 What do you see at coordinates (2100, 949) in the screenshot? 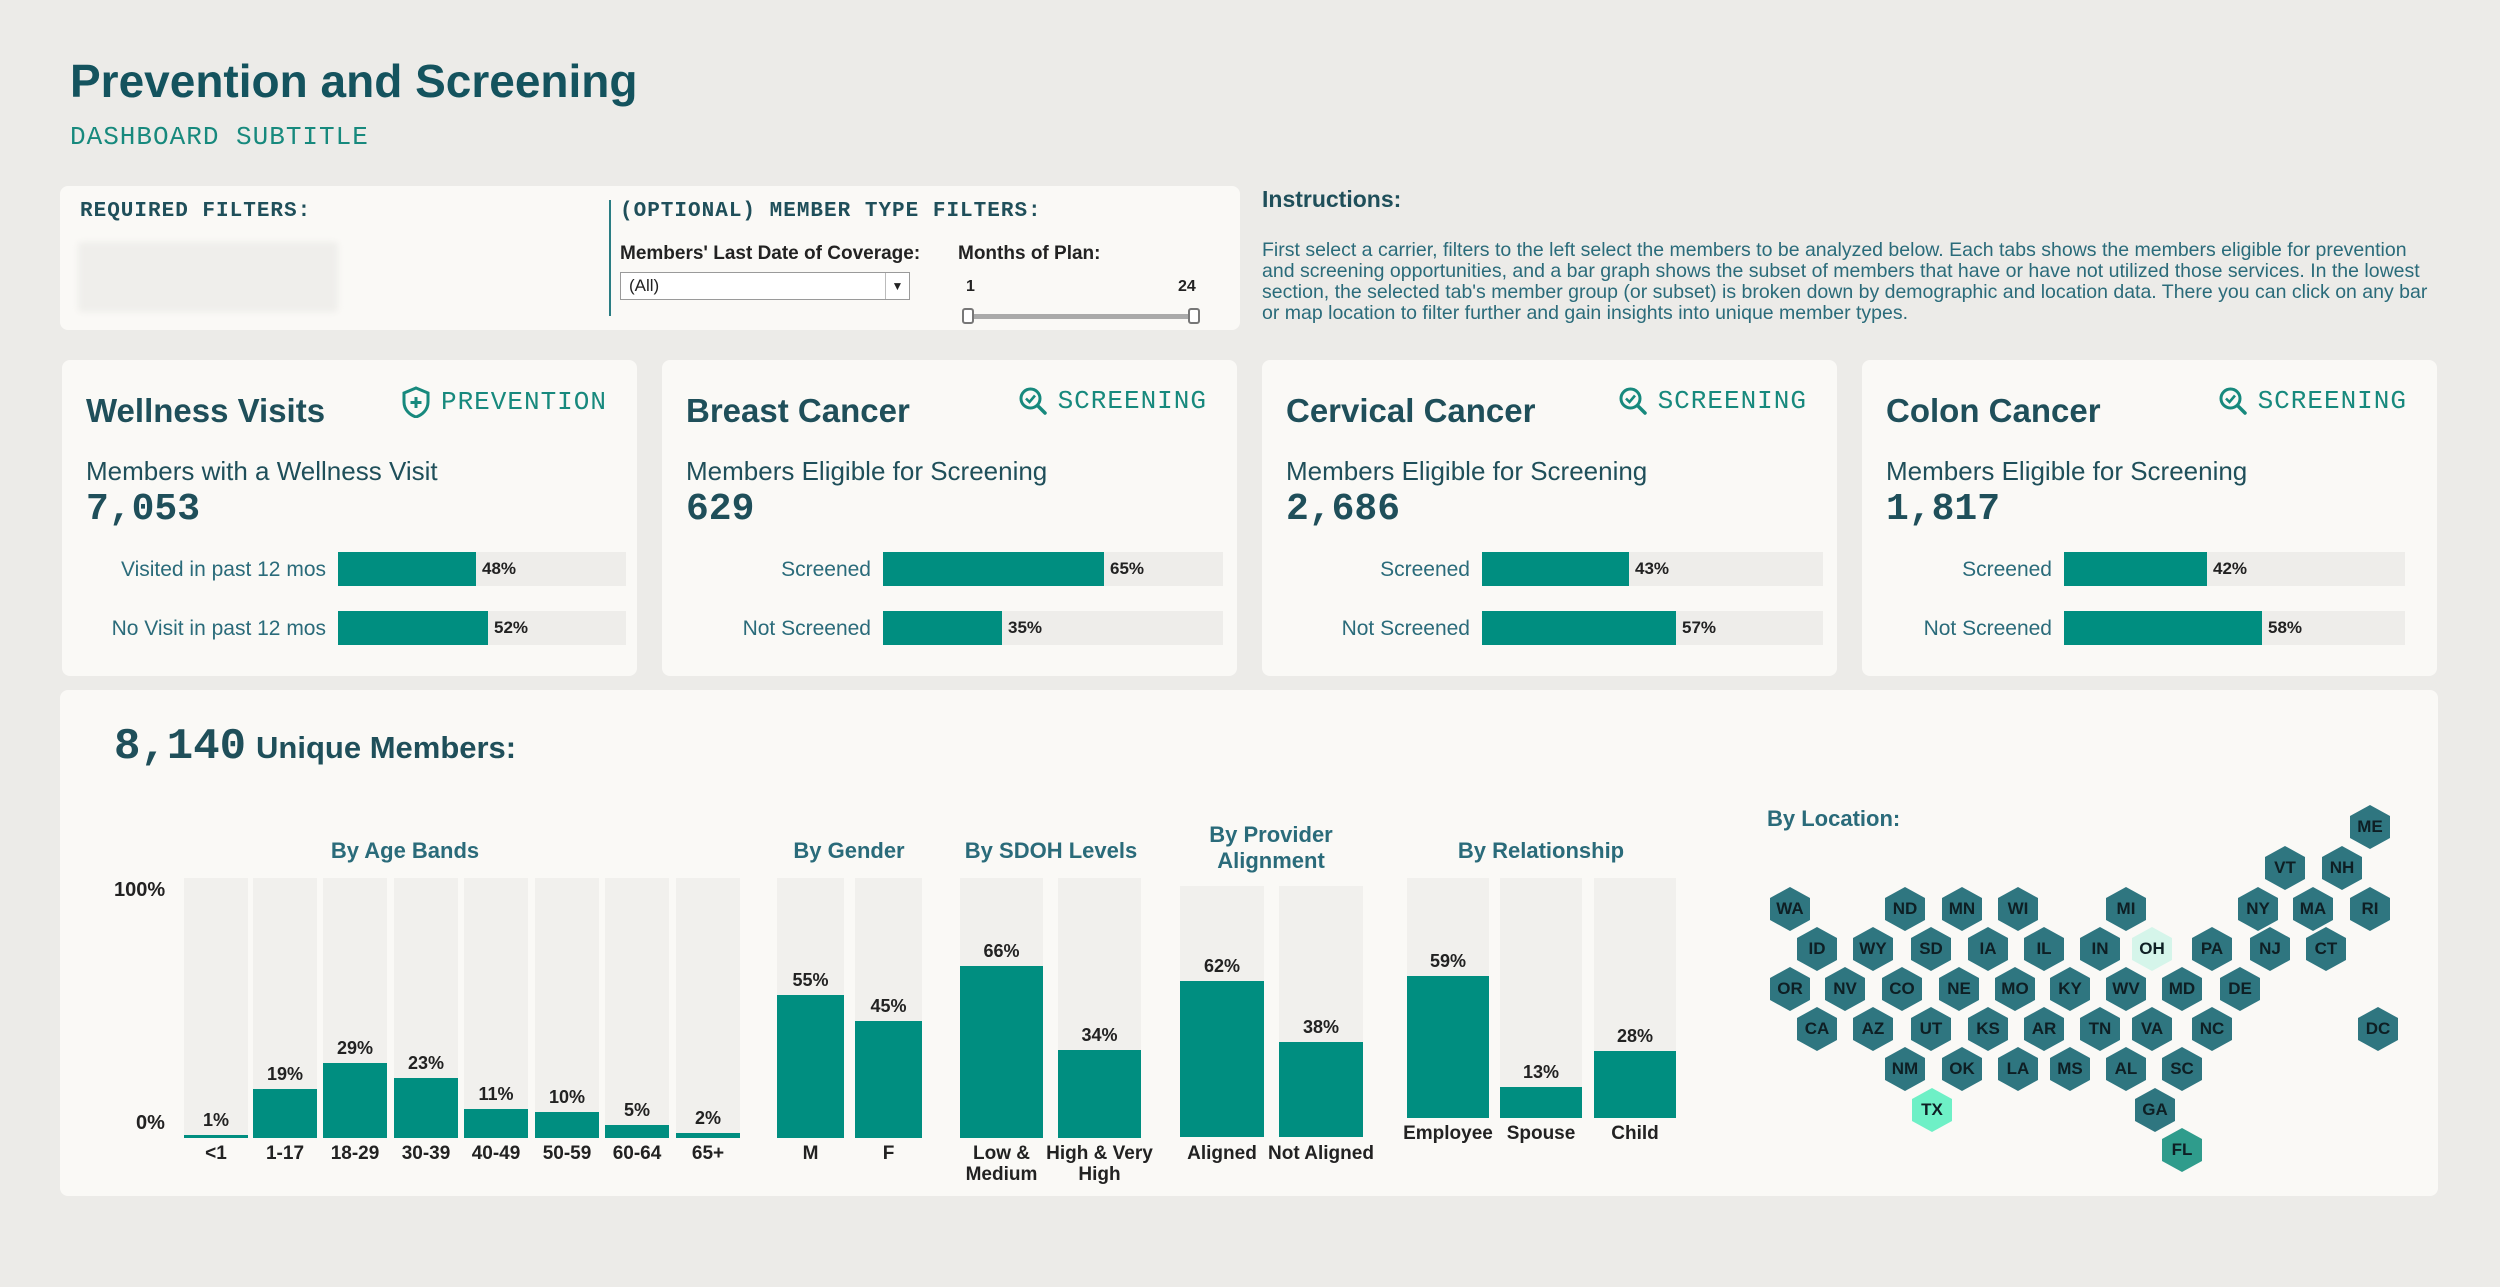
I see `state-hex-in: IN` at bounding box center [2100, 949].